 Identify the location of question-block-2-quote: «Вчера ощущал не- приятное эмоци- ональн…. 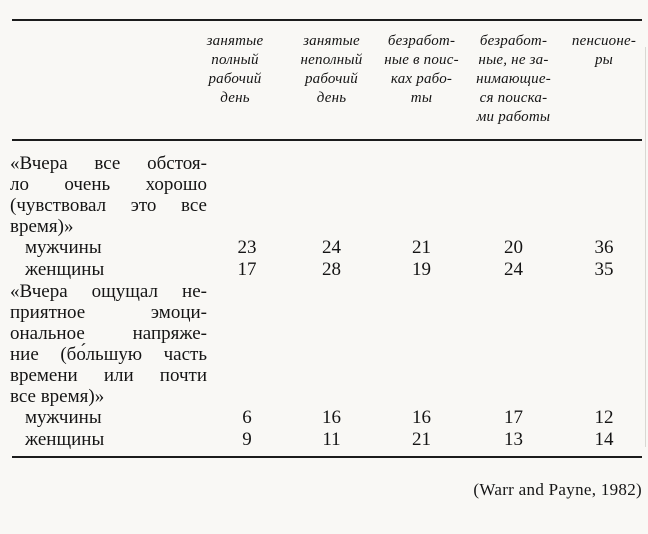
(103, 344).